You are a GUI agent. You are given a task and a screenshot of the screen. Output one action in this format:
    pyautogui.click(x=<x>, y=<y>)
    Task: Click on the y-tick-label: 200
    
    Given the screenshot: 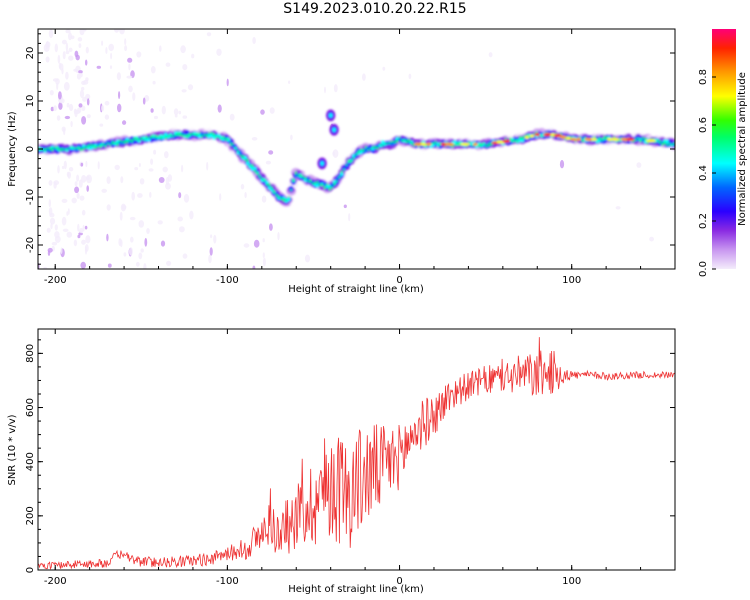 What is the action you would take?
    pyautogui.click(x=30, y=515)
    